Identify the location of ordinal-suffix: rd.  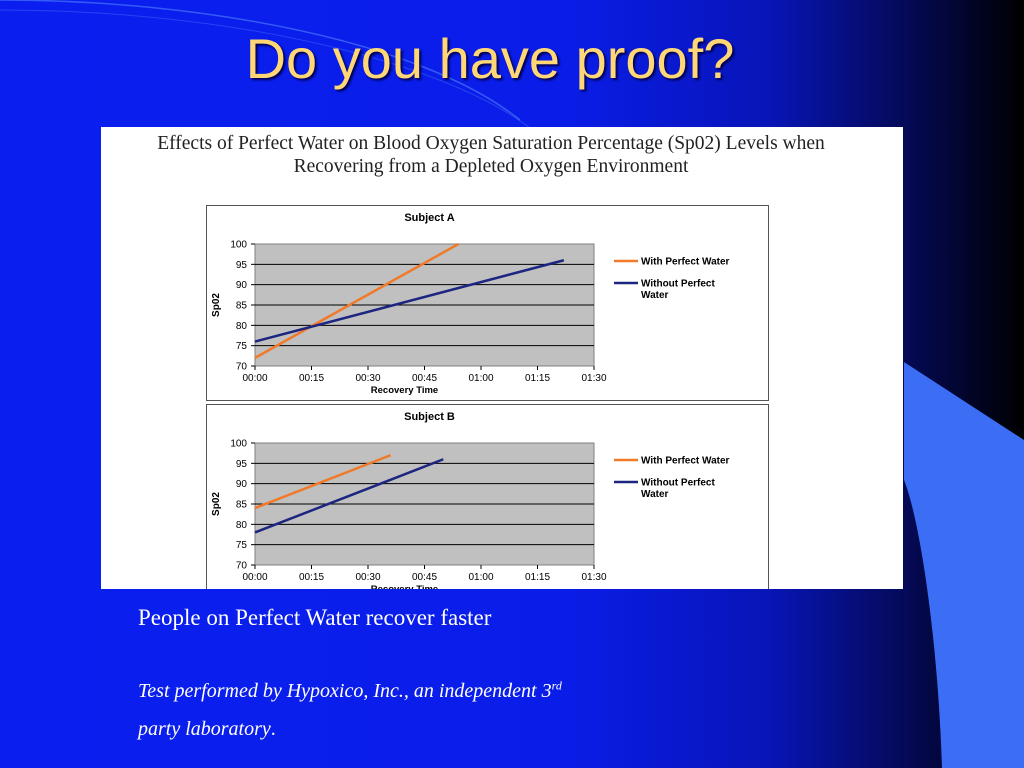
(556, 685).